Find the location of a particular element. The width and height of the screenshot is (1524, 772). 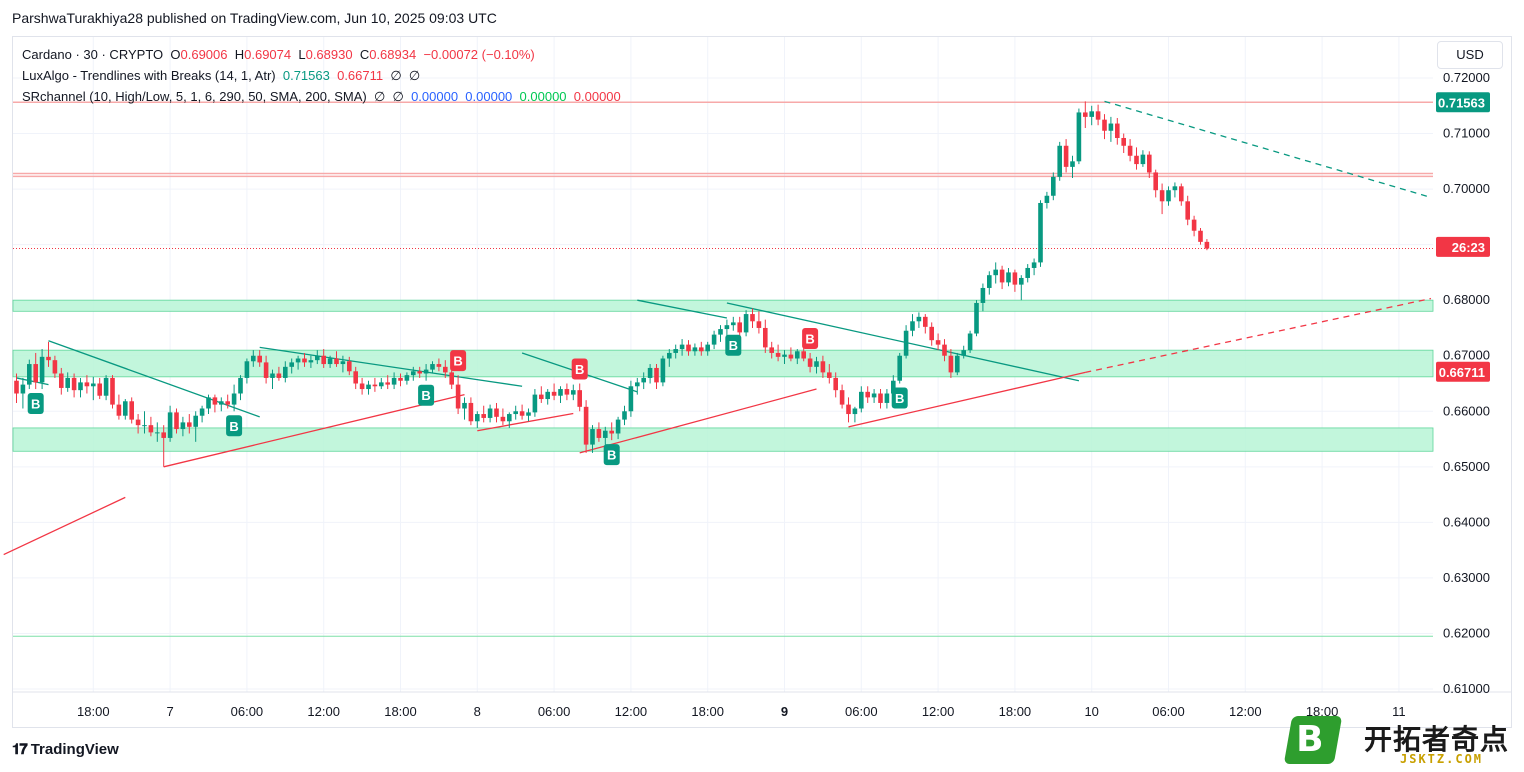

currency-button: USD is located at coordinates (1470, 55).